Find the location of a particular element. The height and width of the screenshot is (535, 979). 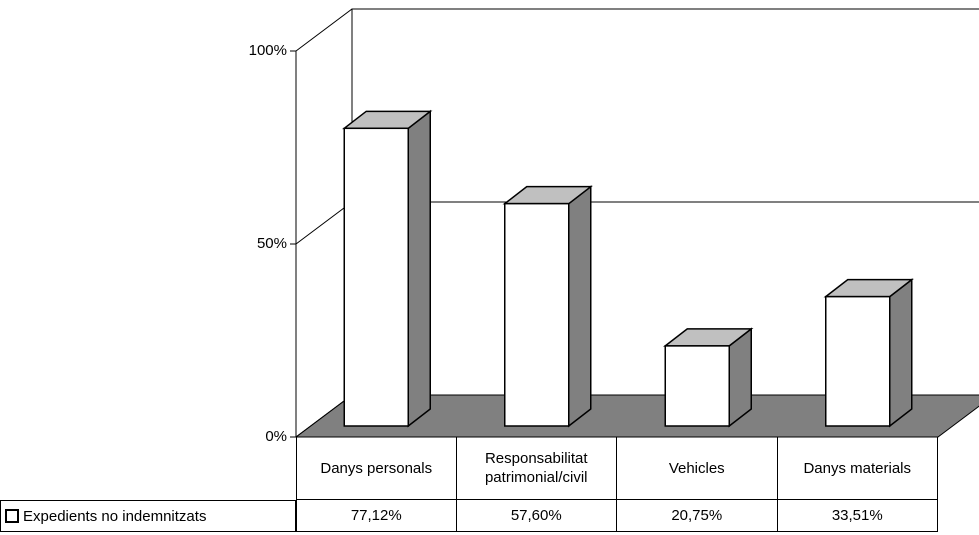

y-tick-label: 50% is located at coordinates (272, 243).